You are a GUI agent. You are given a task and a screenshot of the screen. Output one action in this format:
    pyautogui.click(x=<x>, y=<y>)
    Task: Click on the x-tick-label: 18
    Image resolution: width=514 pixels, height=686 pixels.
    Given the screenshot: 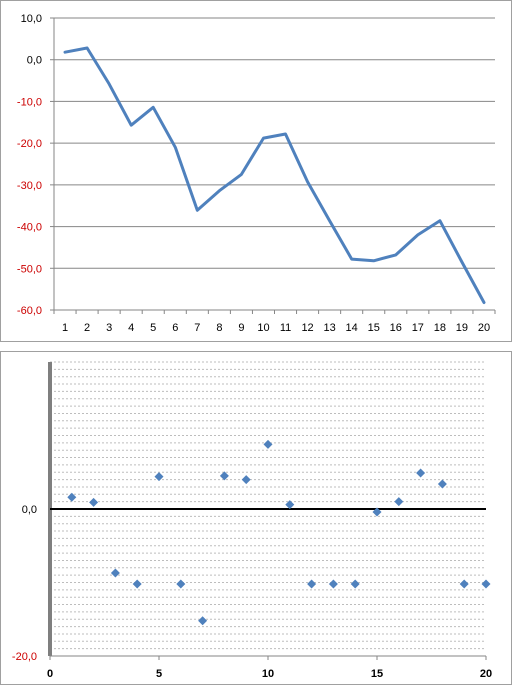 What is the action you would take?
    pyautogui.click(x=440, y=328)
    